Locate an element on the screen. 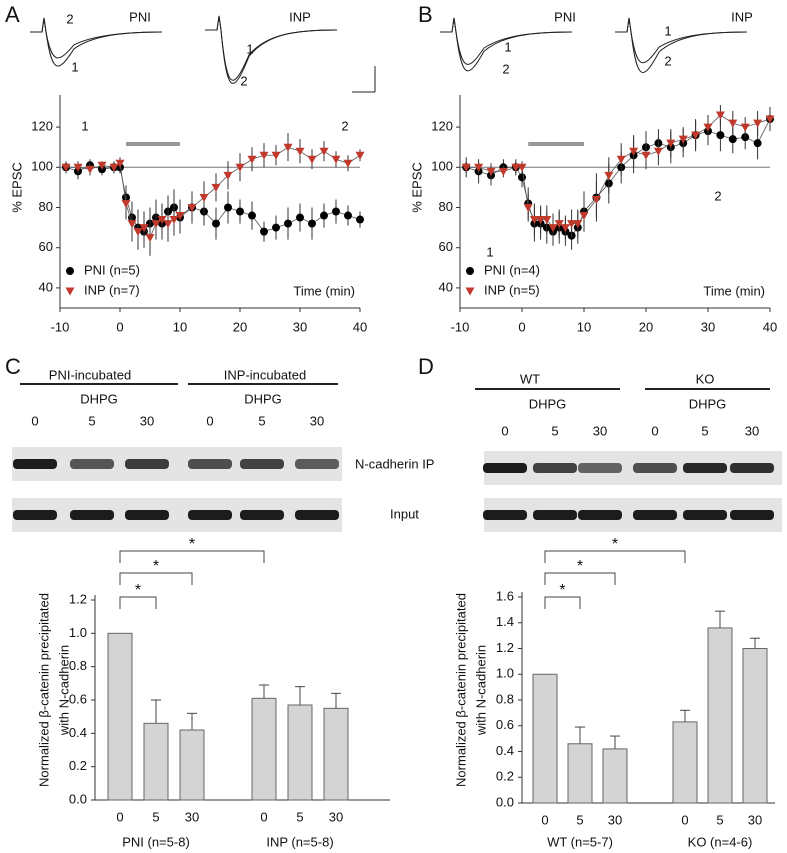 This screenshot has height=853, width=787. blot-treatment-label: DHPG is located at coordinates (708, 403).